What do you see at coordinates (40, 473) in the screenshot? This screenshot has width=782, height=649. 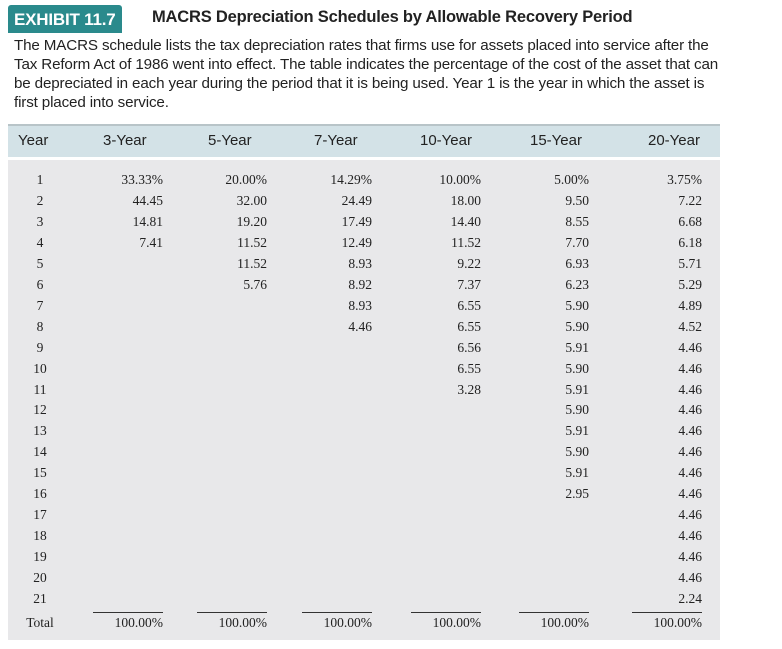 I see `year-cell: 15` at bounding box center [40, 473].